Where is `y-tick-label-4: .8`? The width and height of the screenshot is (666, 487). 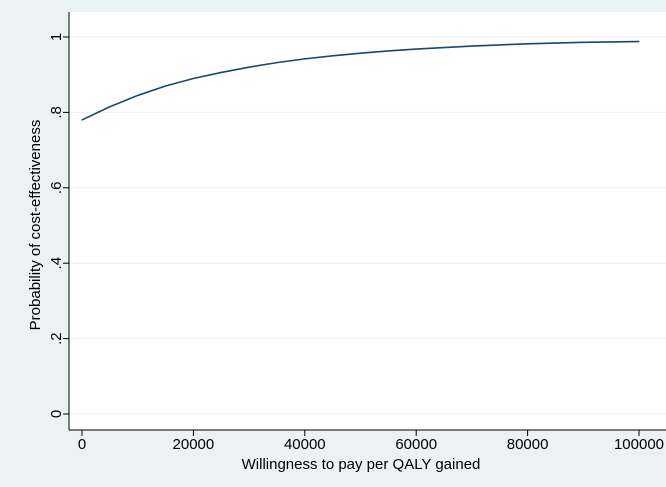
y-tick-label-4: .8 is located at coordinates (56, 112).